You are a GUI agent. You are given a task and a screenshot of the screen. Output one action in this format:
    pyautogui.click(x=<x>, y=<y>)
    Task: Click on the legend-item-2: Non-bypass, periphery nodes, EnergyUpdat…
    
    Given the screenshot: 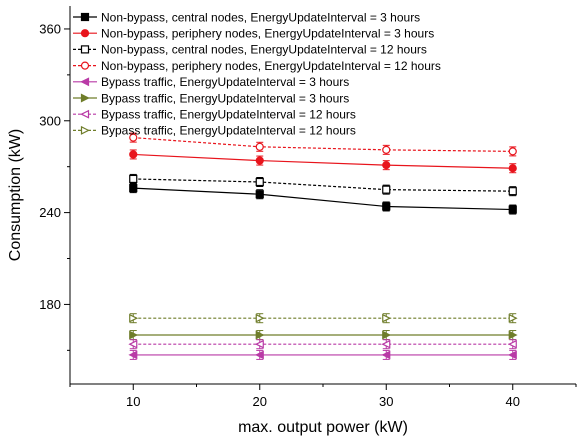 What is the action you would take?
    pyautogui.click(x=253, y=34)
    